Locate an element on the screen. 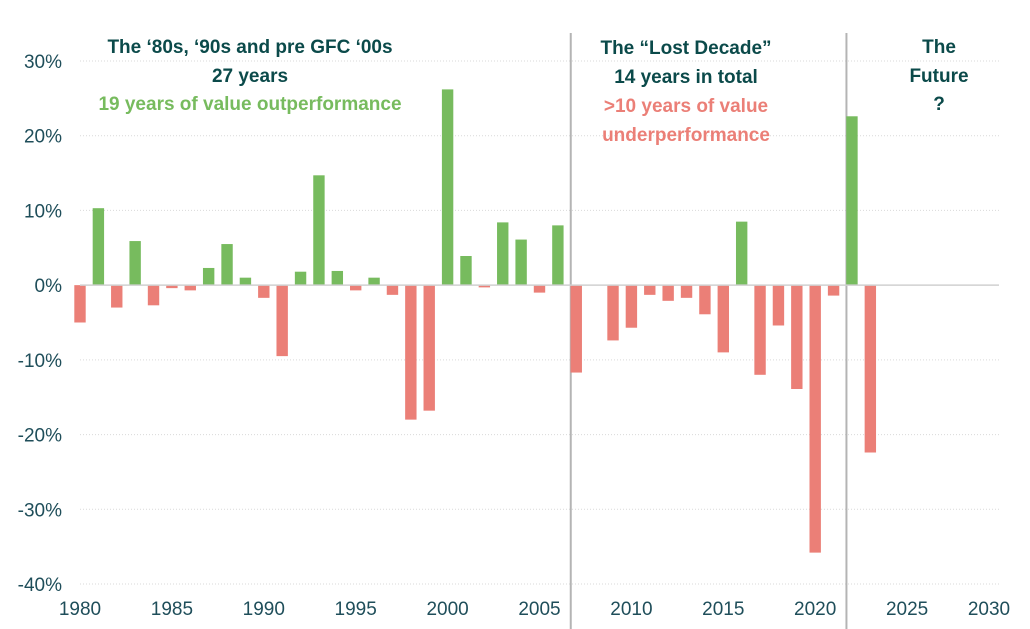 This screenshot has width=1030, height=629. x-tick-label: 1985 is located at coordinates (172, 609).